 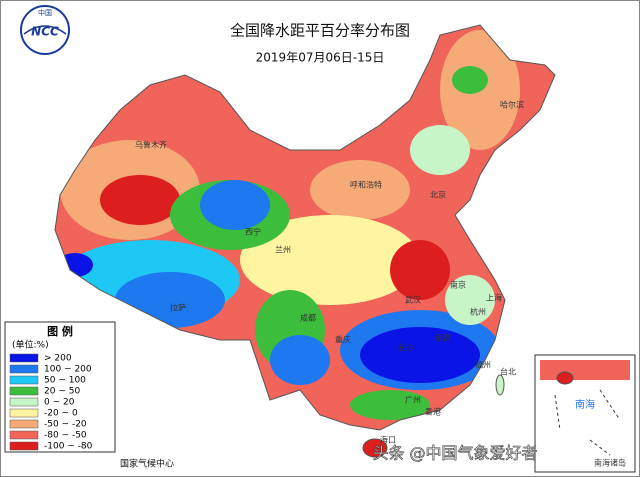 I want to click on hainan, so click(x=375, y=448).